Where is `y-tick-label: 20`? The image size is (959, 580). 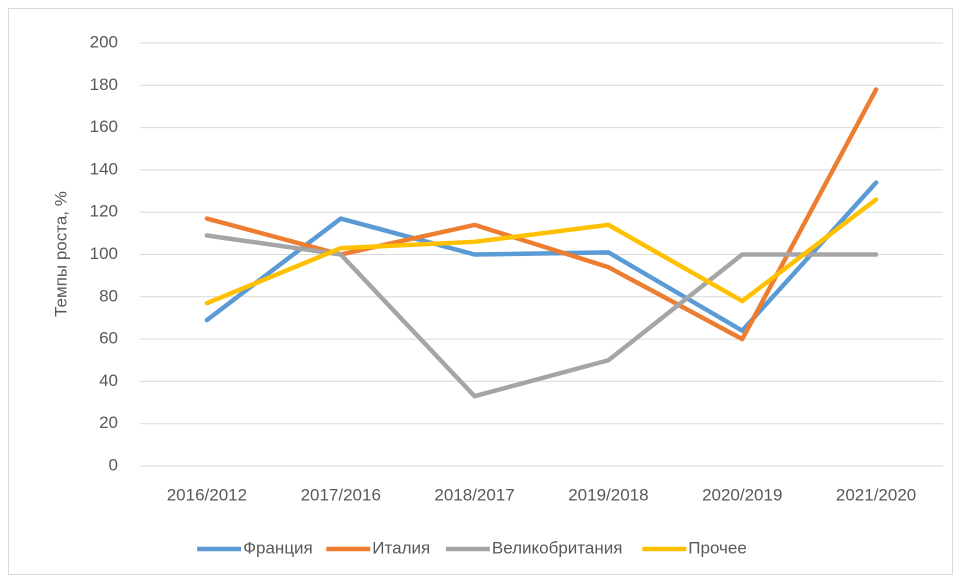 y-tick-label: 20 is located at coordinates (108, 422).